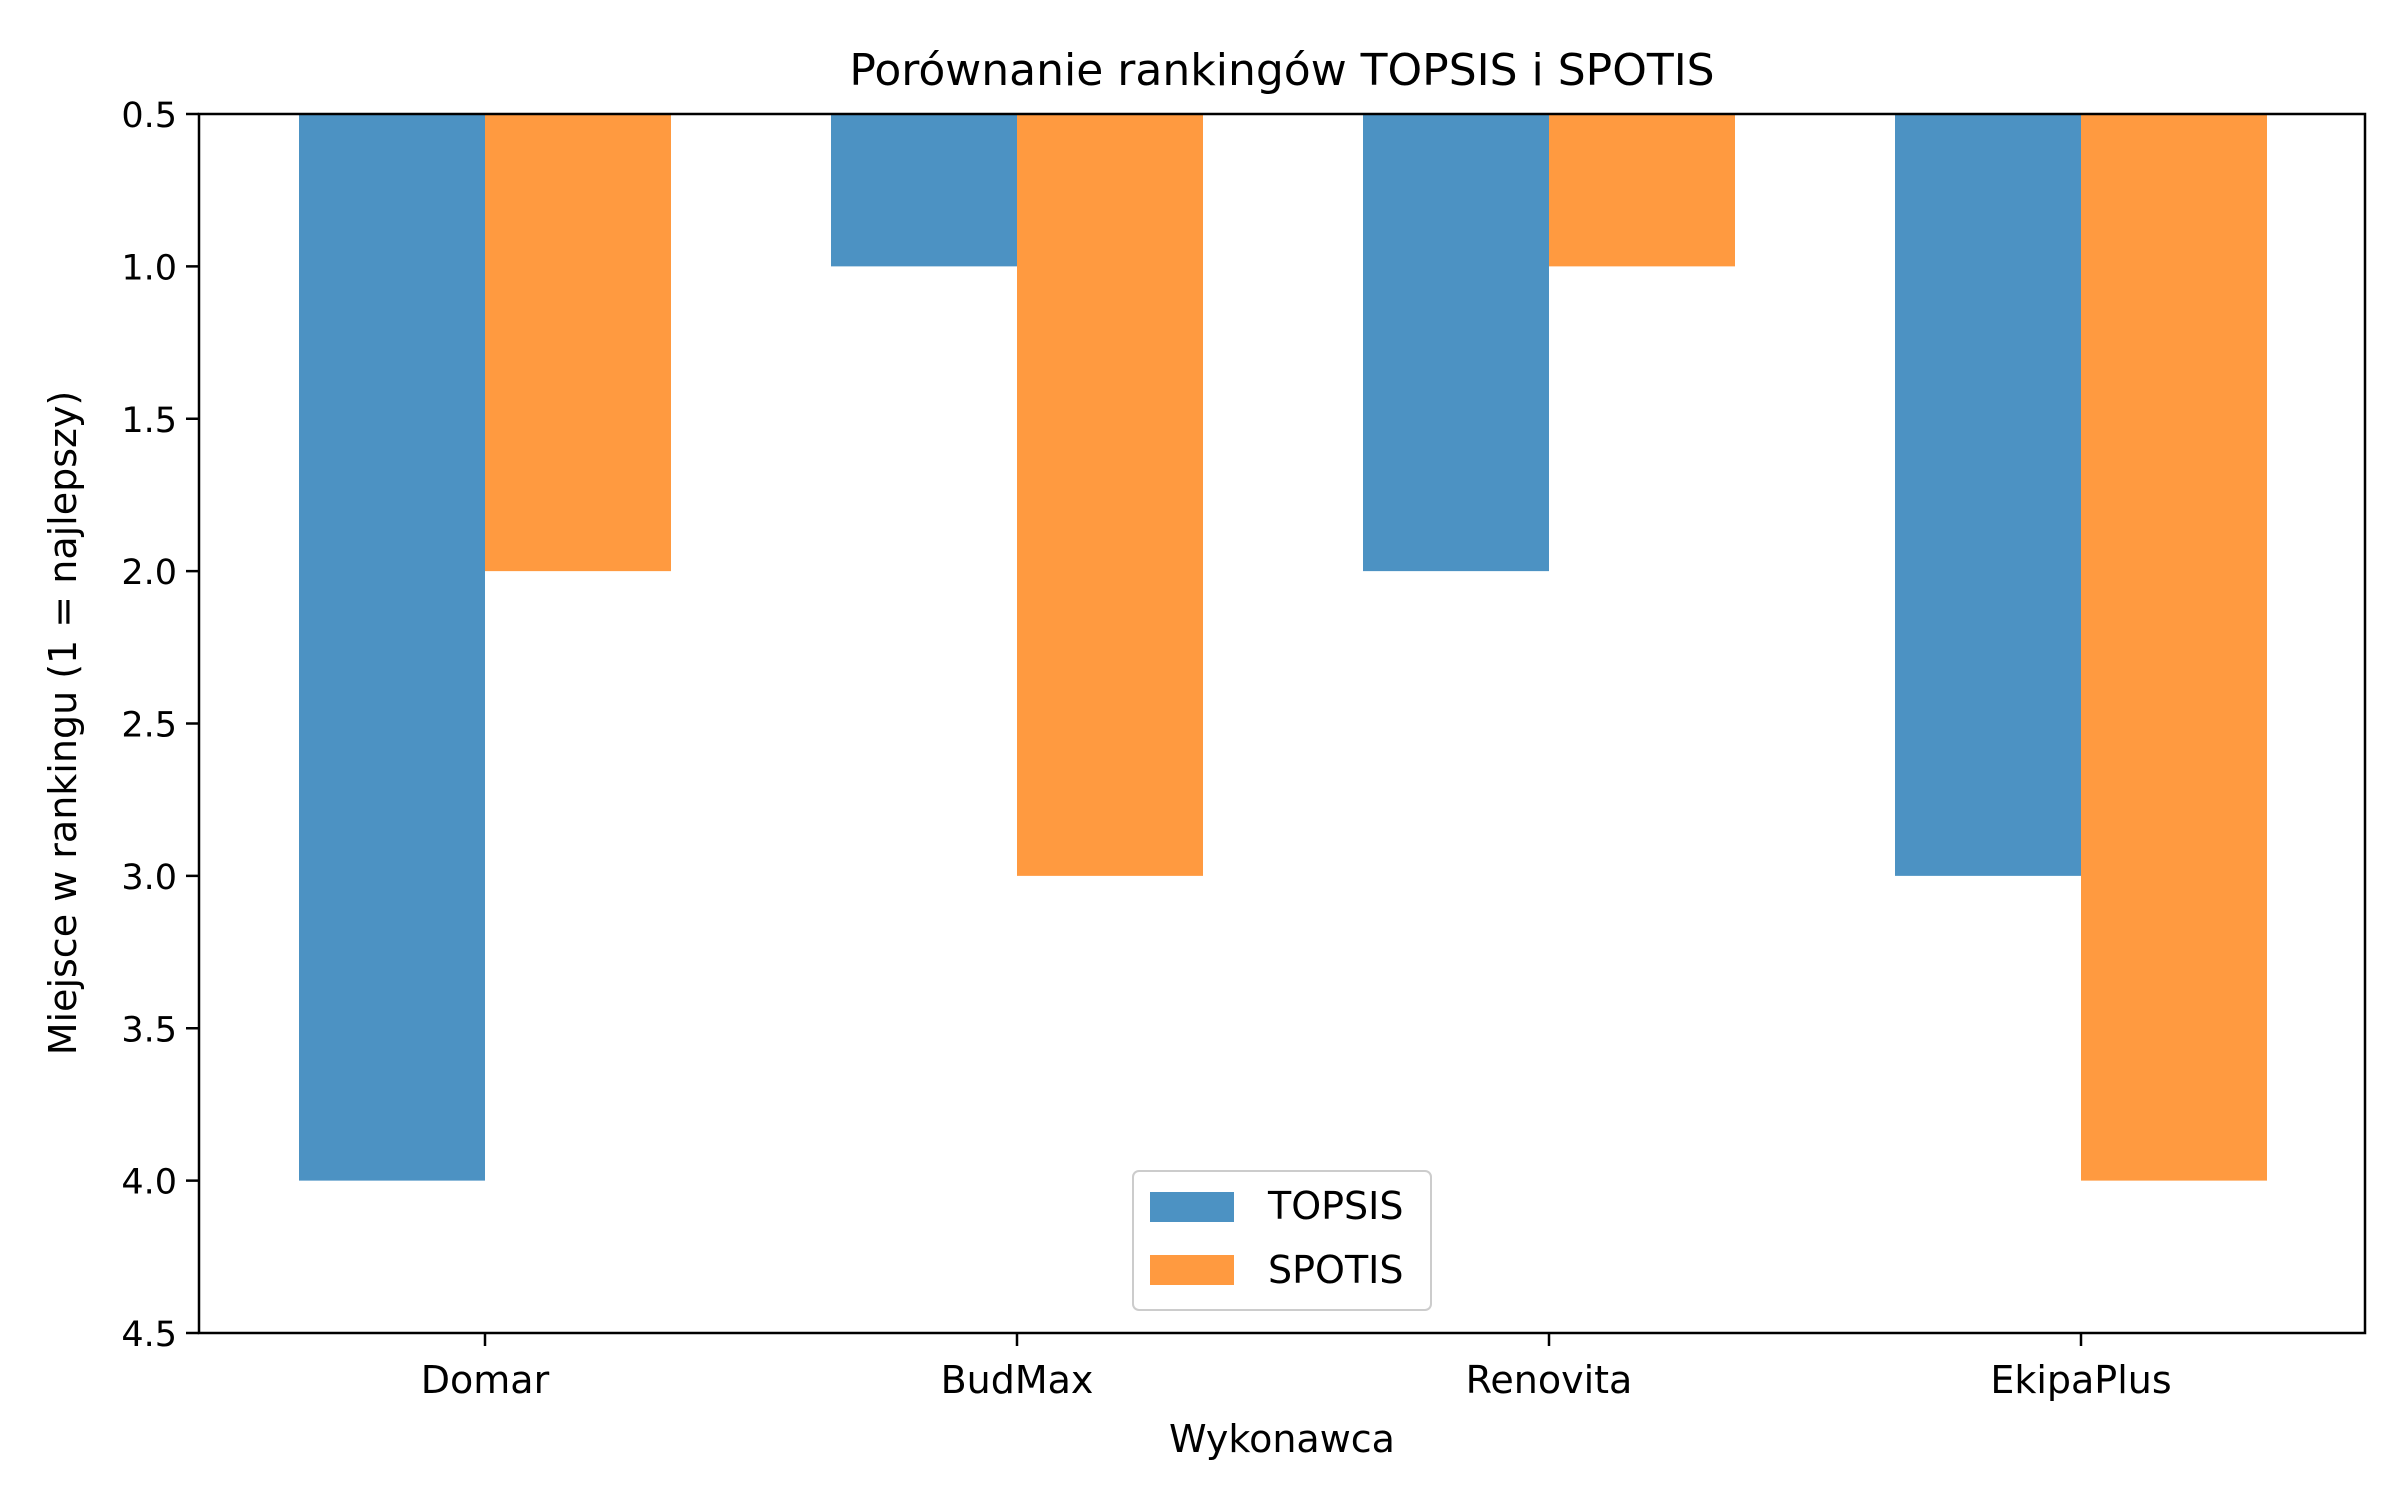  Describe the element at coordinates (1642, 190) in the screenshot. I see `bar-spotis-renovita` at that location.